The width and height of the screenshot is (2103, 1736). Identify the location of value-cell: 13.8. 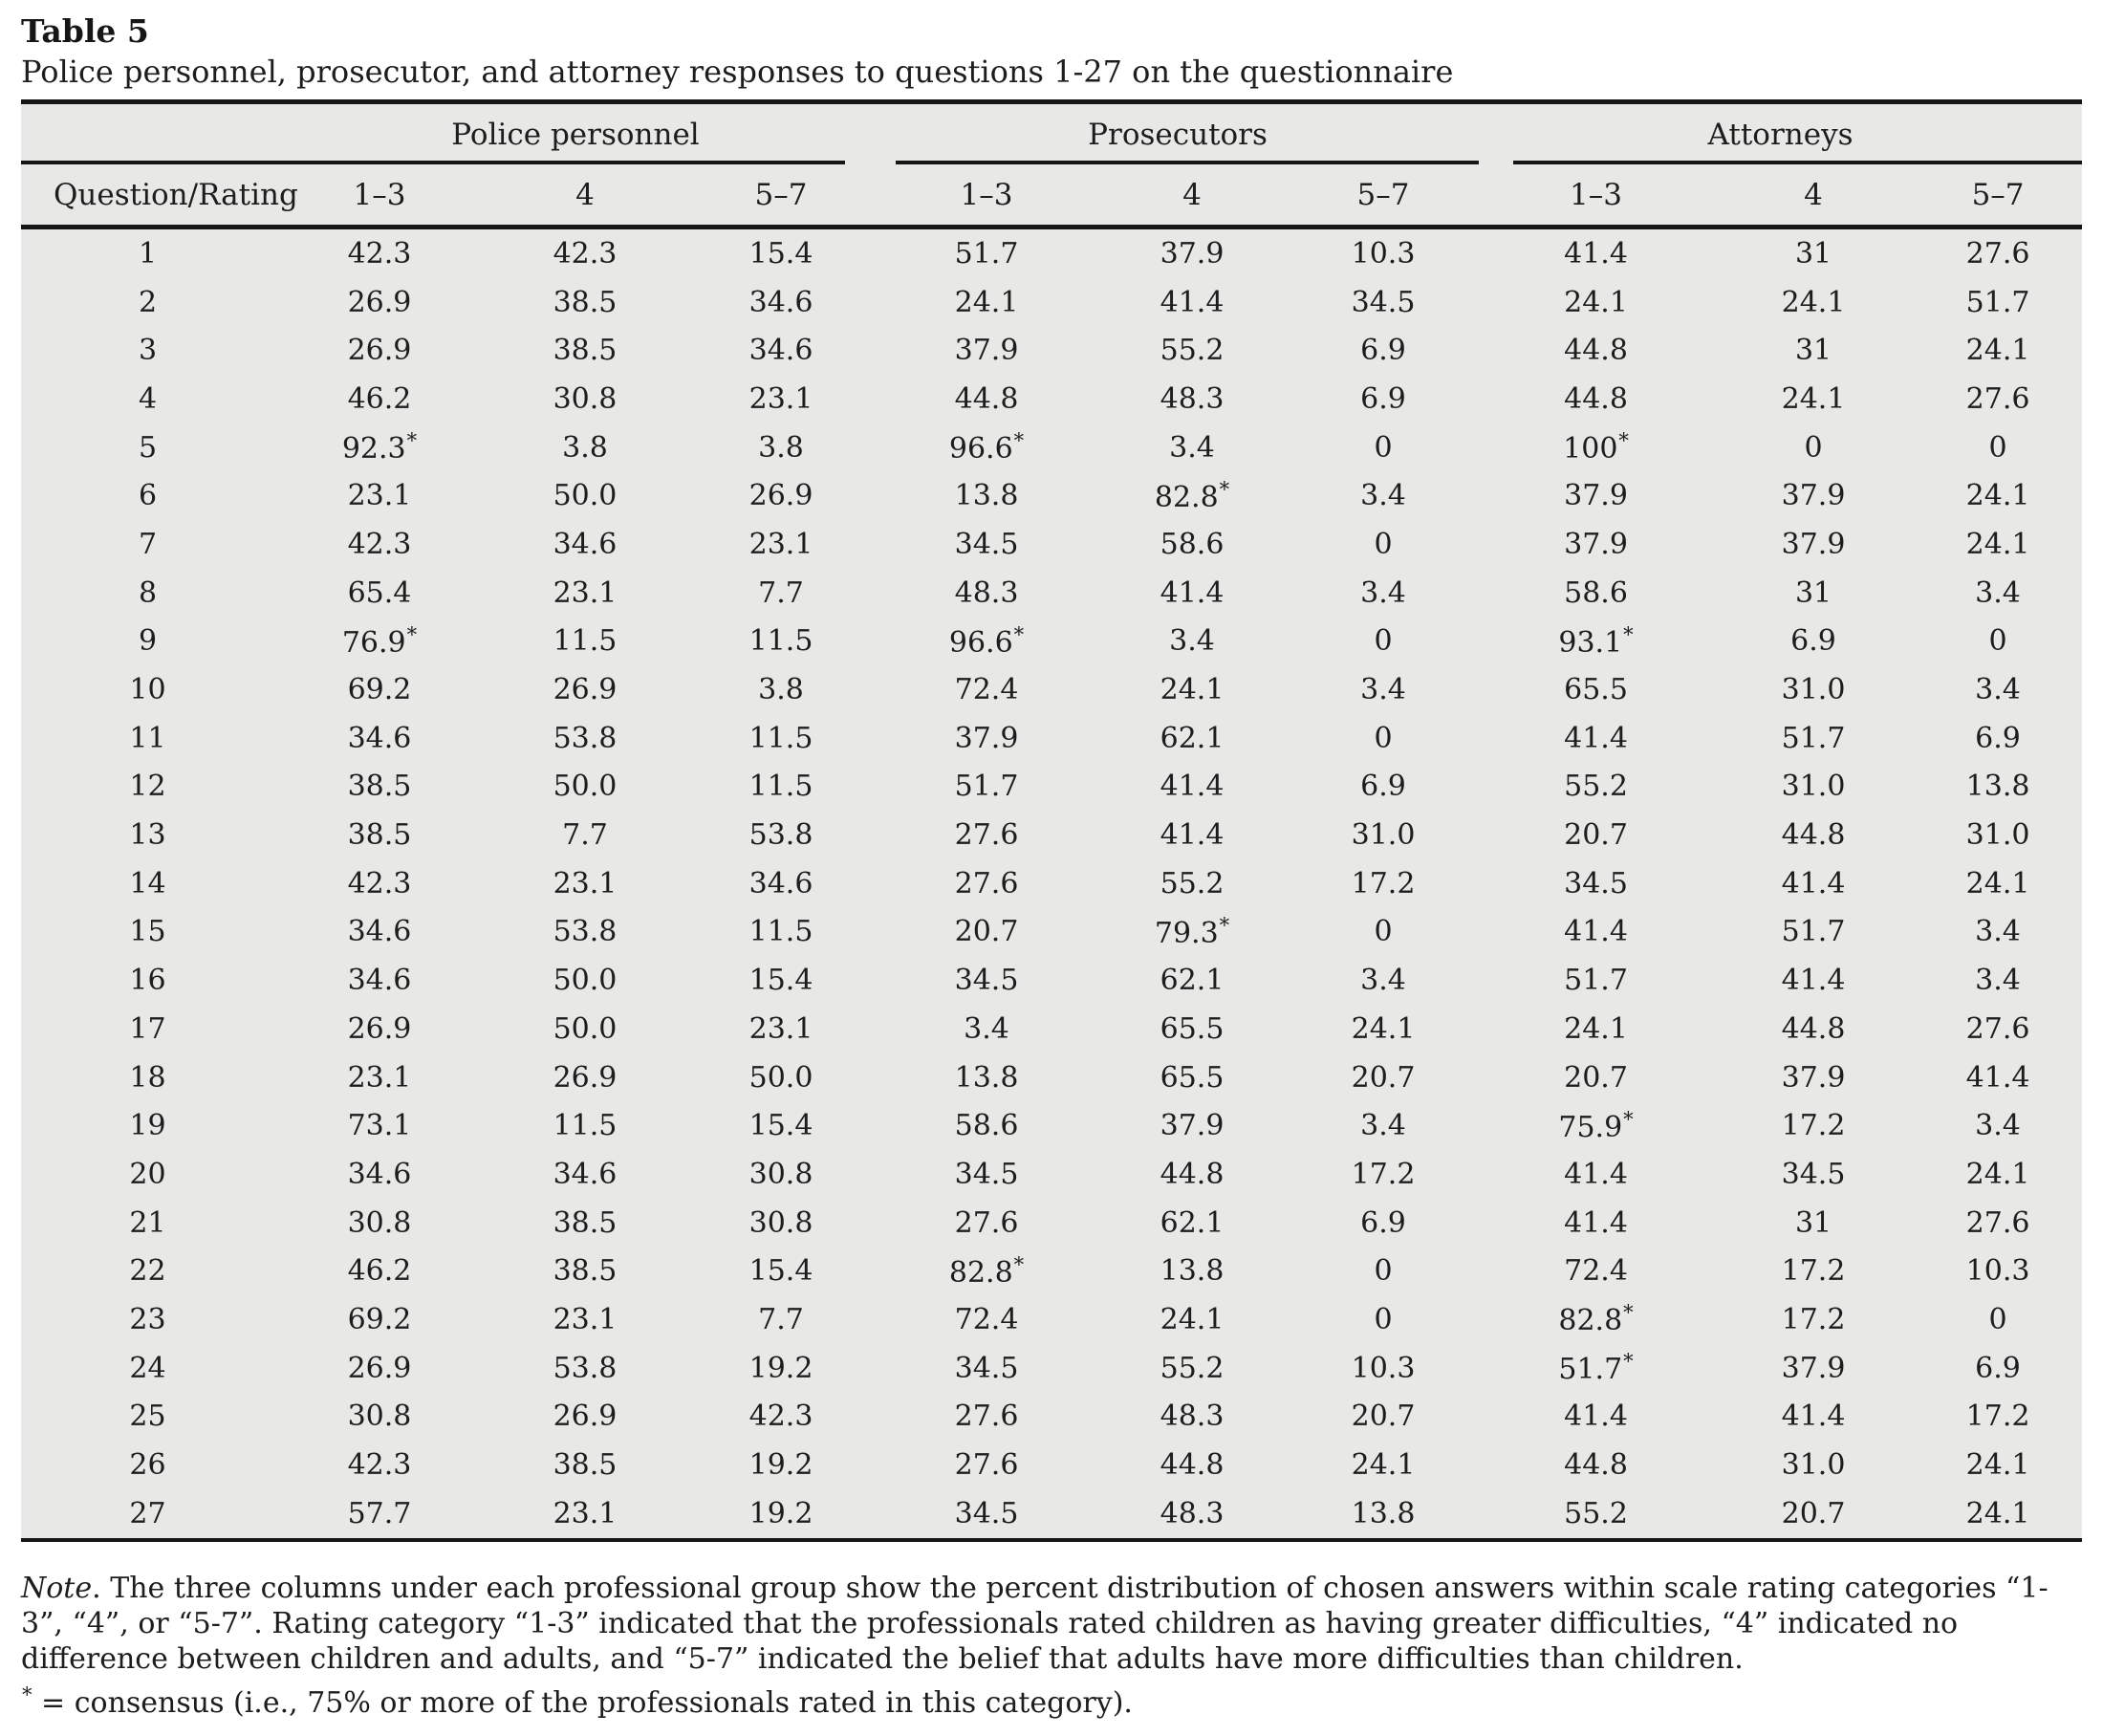
(986, 1077).